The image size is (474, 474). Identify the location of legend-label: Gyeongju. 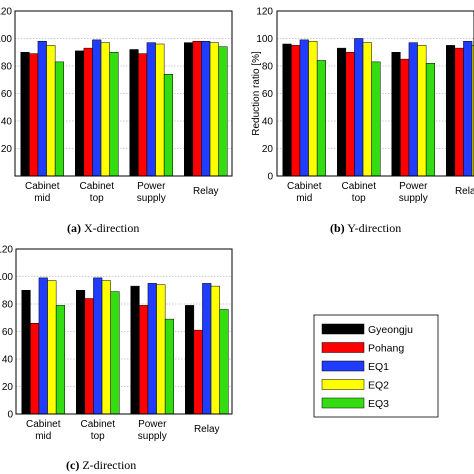
(390, 330).